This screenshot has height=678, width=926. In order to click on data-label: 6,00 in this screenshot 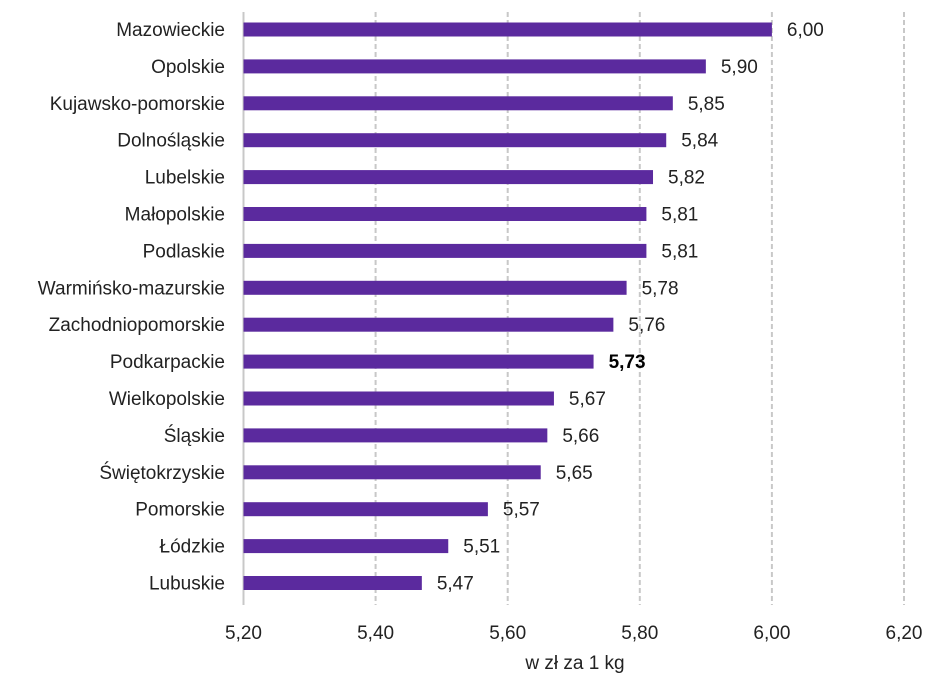, I will do `click(805, 30)`.